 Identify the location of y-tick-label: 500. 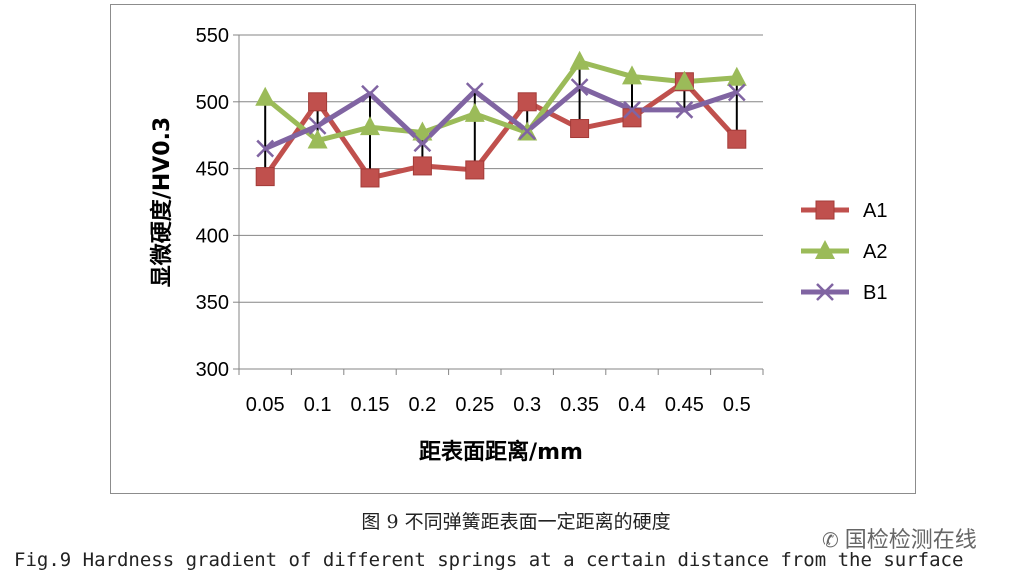
(212, 103).